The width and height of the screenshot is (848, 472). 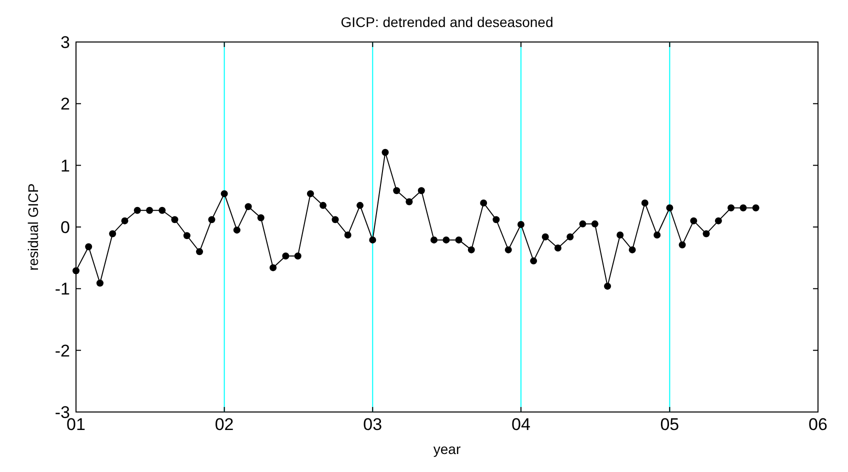 I want to click on y-tick-label: -1, so click(x=62, y=289).